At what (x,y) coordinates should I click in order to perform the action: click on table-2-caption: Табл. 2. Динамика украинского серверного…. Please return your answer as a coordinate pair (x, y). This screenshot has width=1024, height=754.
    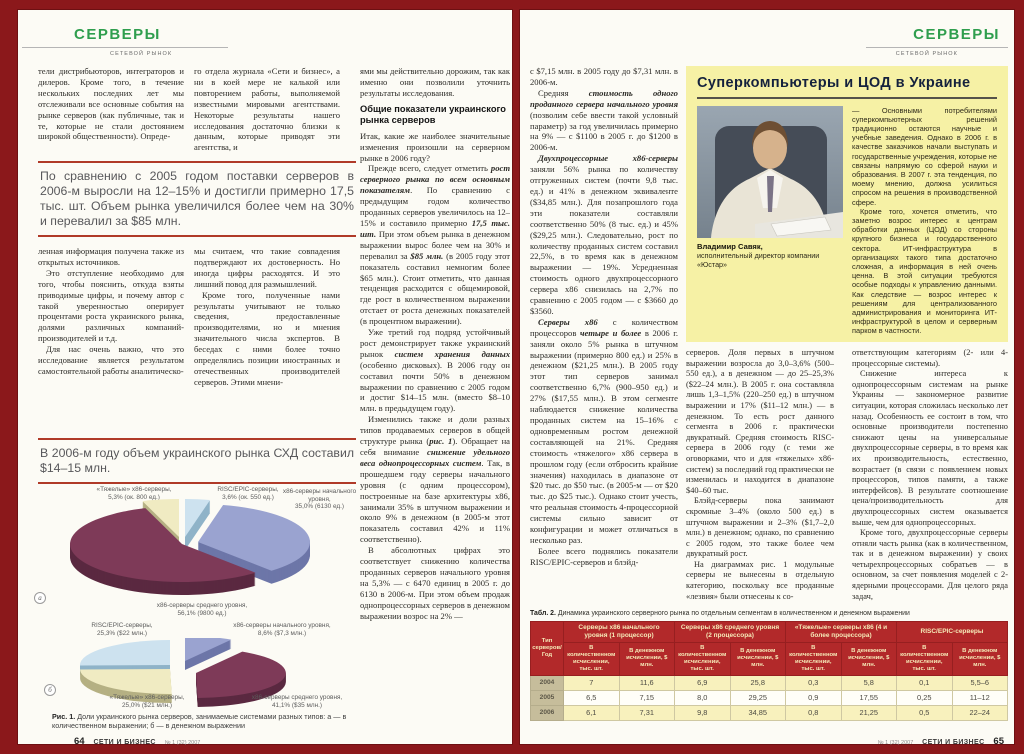
    Looking at the image, I should click on (720, 613).